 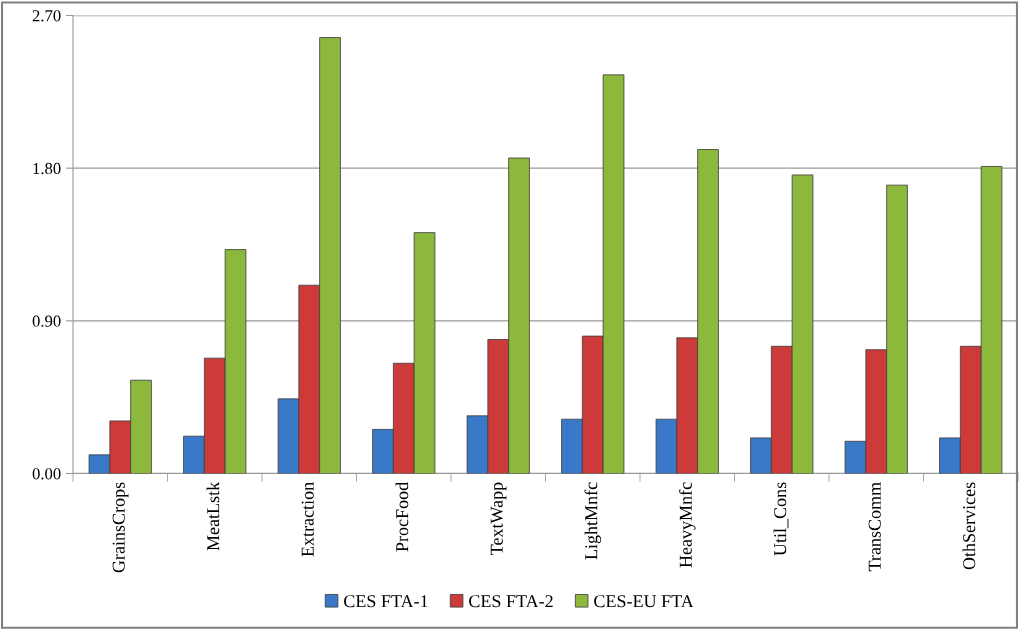 I want to click on x-tick-label: HeavyMnfc, so click(x=687, y=525).